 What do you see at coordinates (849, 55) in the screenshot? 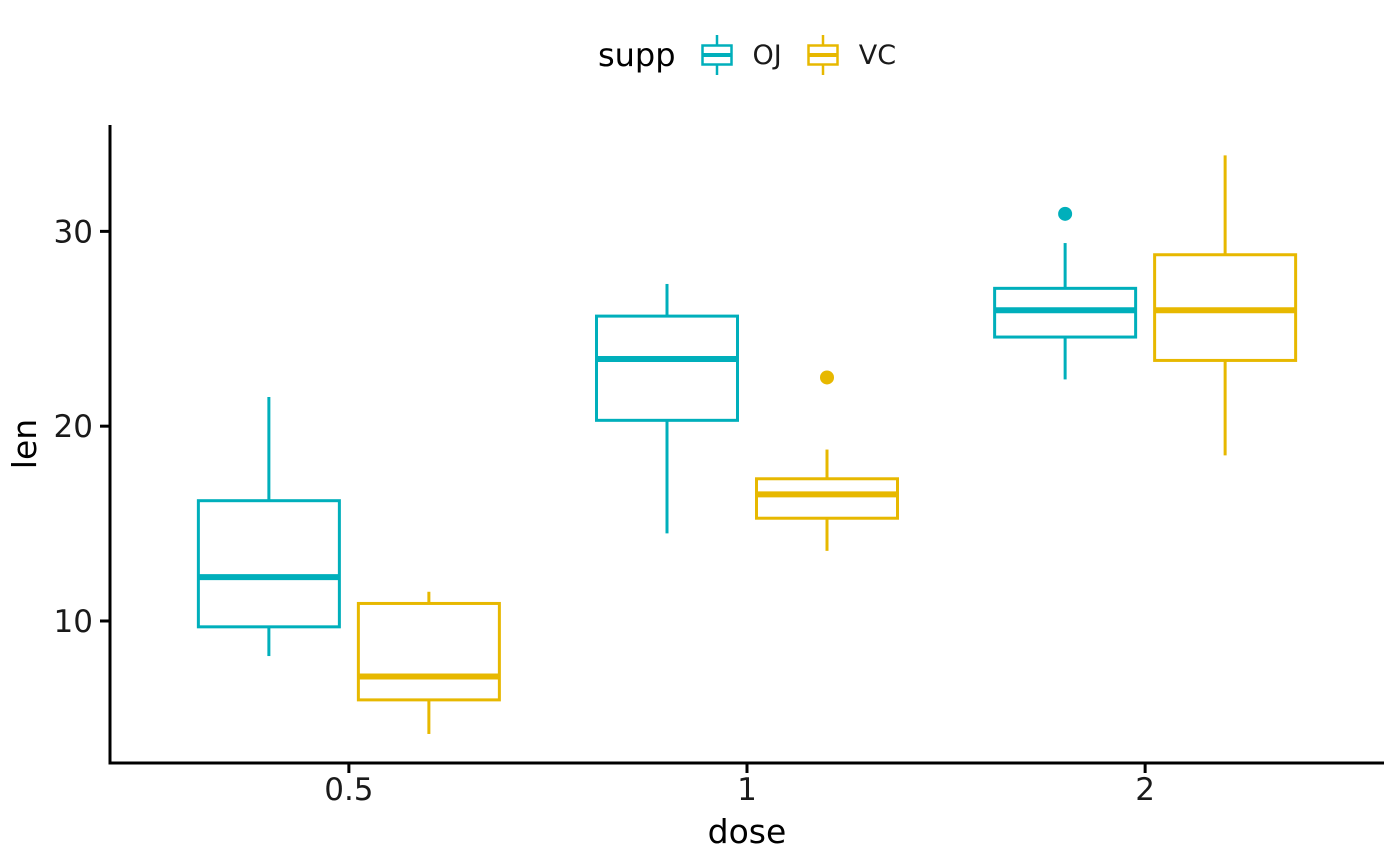
I see `legend-item-vc: VC` at bounding box center [849, 55].